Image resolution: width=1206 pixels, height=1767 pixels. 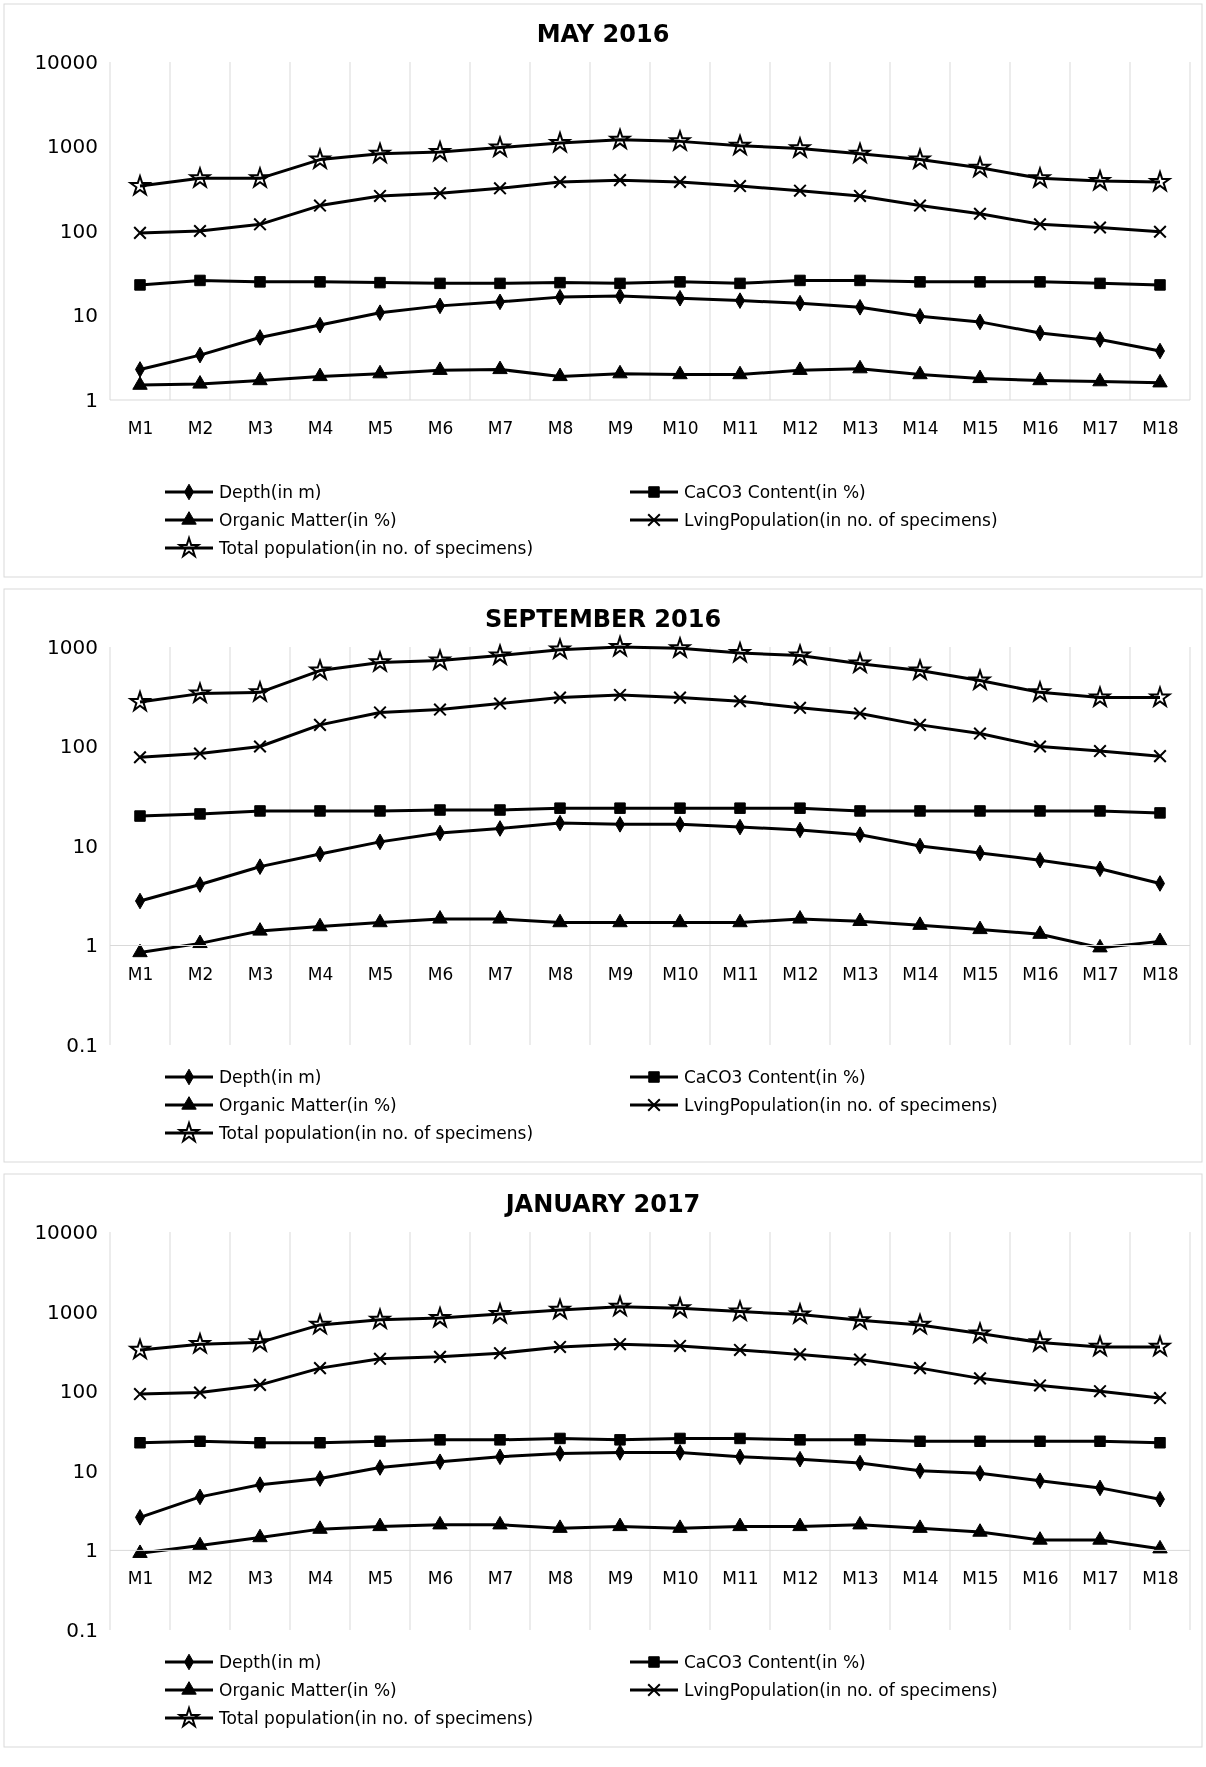 What do you see at coordinates (500, 973) in the screenshot?
I see `x-tick-label: M7` at bounding box center [500, 973].